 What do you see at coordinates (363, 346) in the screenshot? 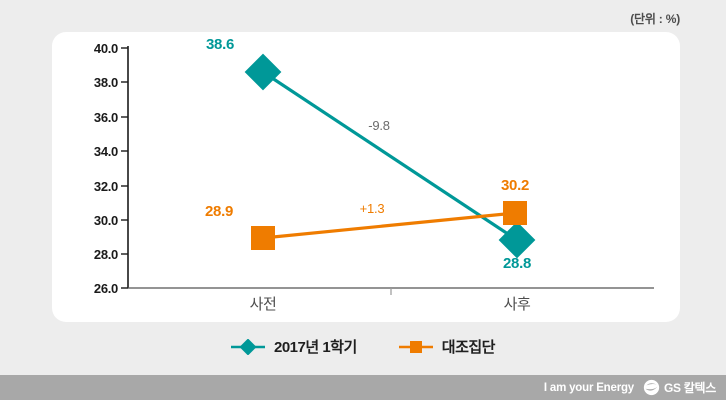
I see `chart-legend: 2017년 1학기 대조집단` at bounding box center [363, 346].